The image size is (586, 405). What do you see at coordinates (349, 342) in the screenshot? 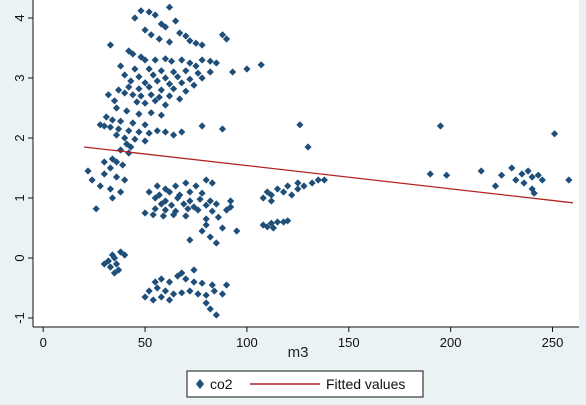
I see `x-tick-label: 150` at bounding box center [349, 342].